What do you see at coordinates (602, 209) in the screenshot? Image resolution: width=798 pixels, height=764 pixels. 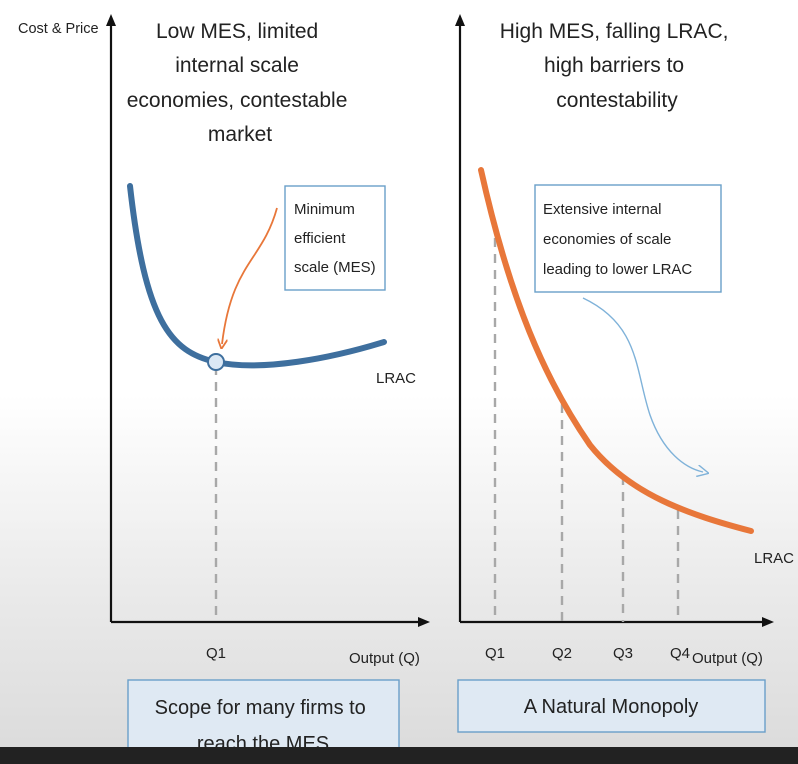 I see `scale-annotation-line-1: Extensive internal` at bounding box center [602, 209].